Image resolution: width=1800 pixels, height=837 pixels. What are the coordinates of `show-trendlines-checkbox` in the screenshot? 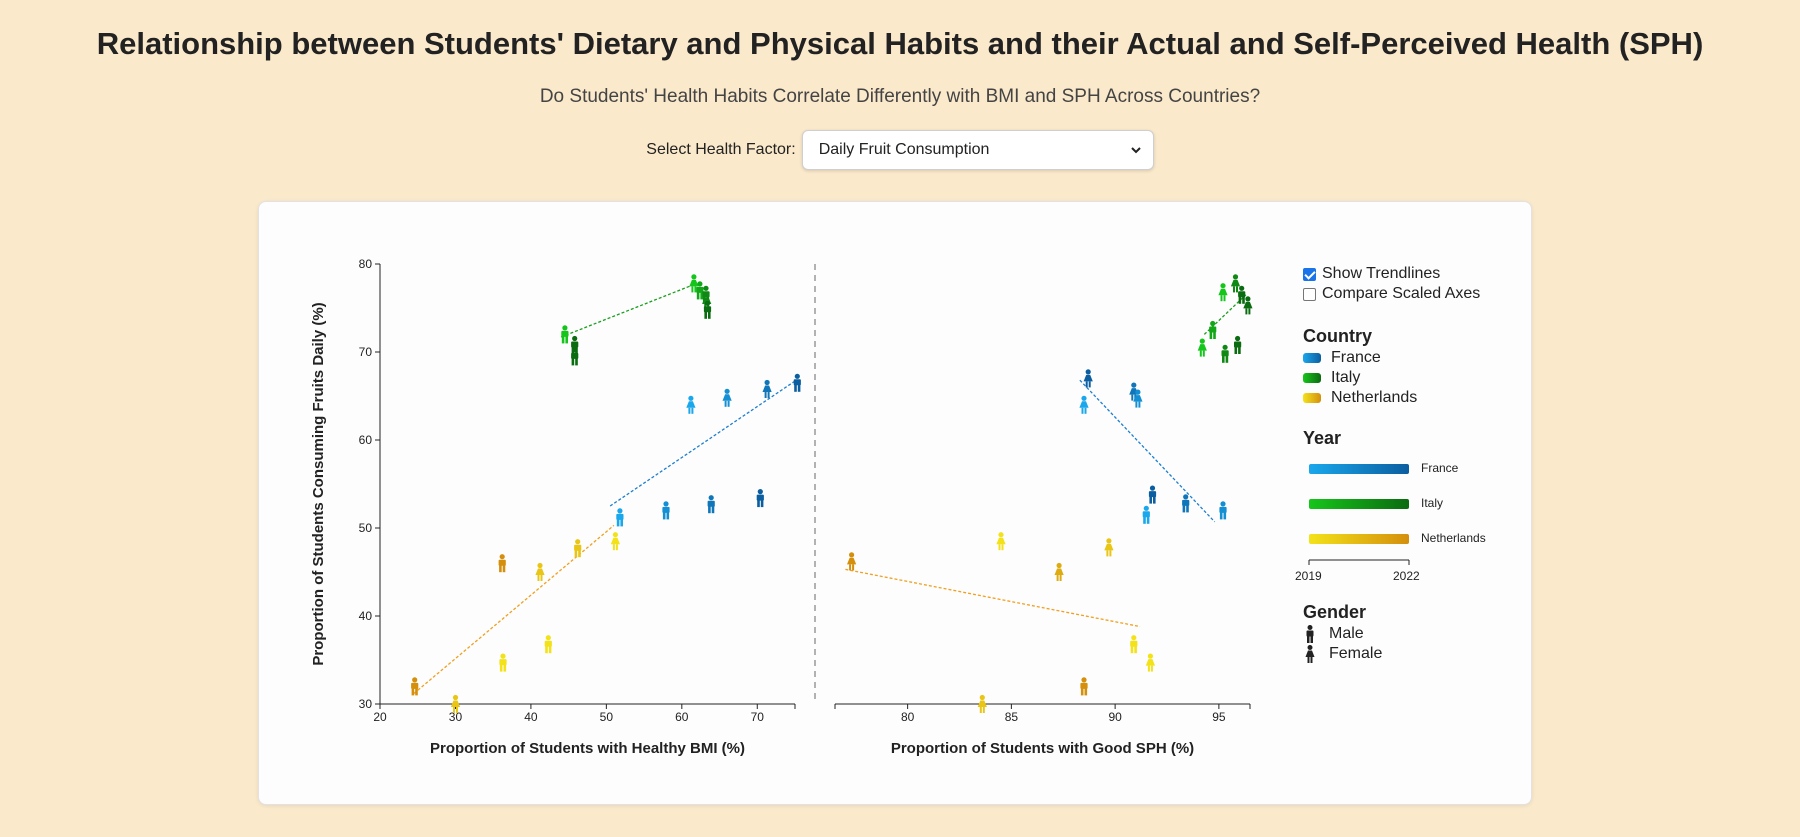 It's located at (1309, 274).